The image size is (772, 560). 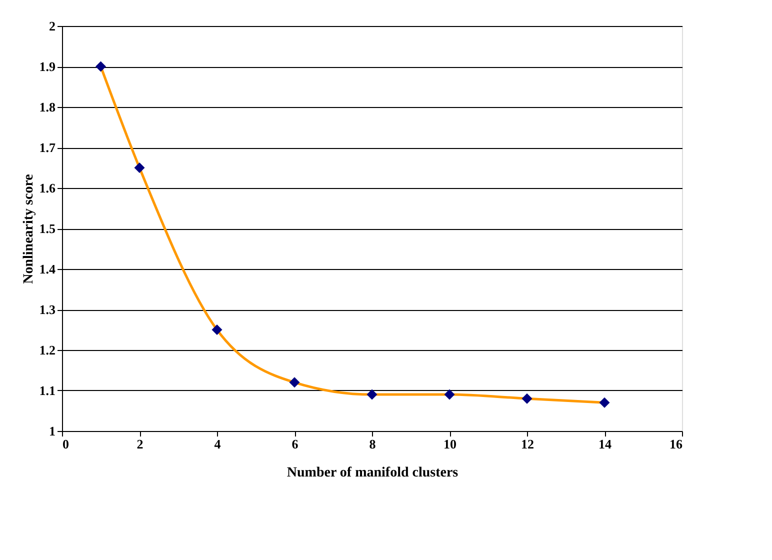 What do you see at coordinates (527, 444) in the screenshot?
I see `x-tick-label: 12` at bounding box center [527, 444].